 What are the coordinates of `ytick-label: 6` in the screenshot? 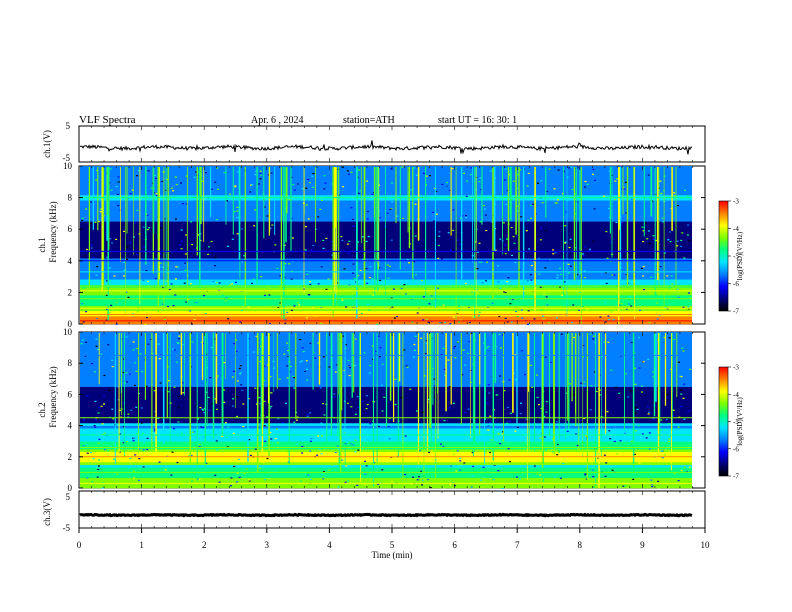 It's located at (70, 394).